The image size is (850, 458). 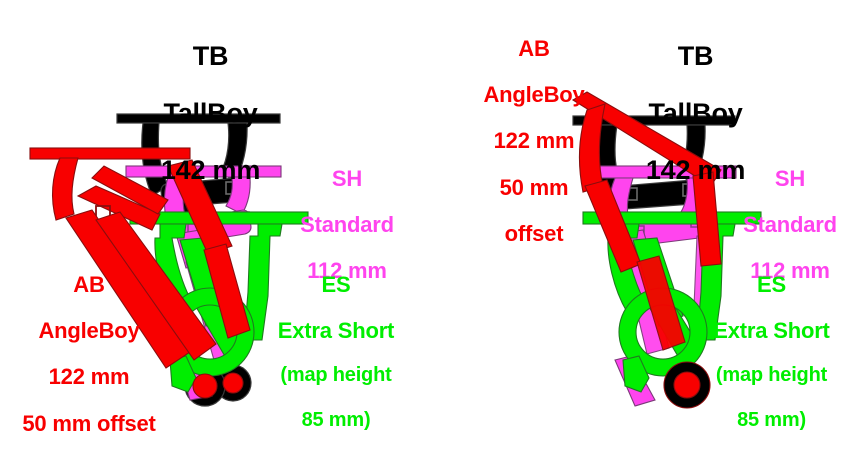 What do you see at coordinates (771, 419) in the screenshot?
I see `label-extrashort-right-line-4: 85 mm)` at bounding box center [771, 419].